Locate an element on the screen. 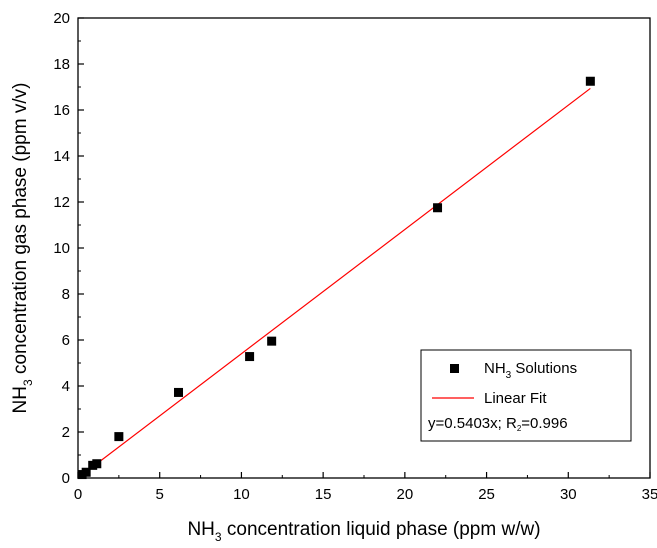 Image resolution: width=657 pixels, height=548 pixels. fit-equation-subscript: 2 is located at coordinates (519, 428).